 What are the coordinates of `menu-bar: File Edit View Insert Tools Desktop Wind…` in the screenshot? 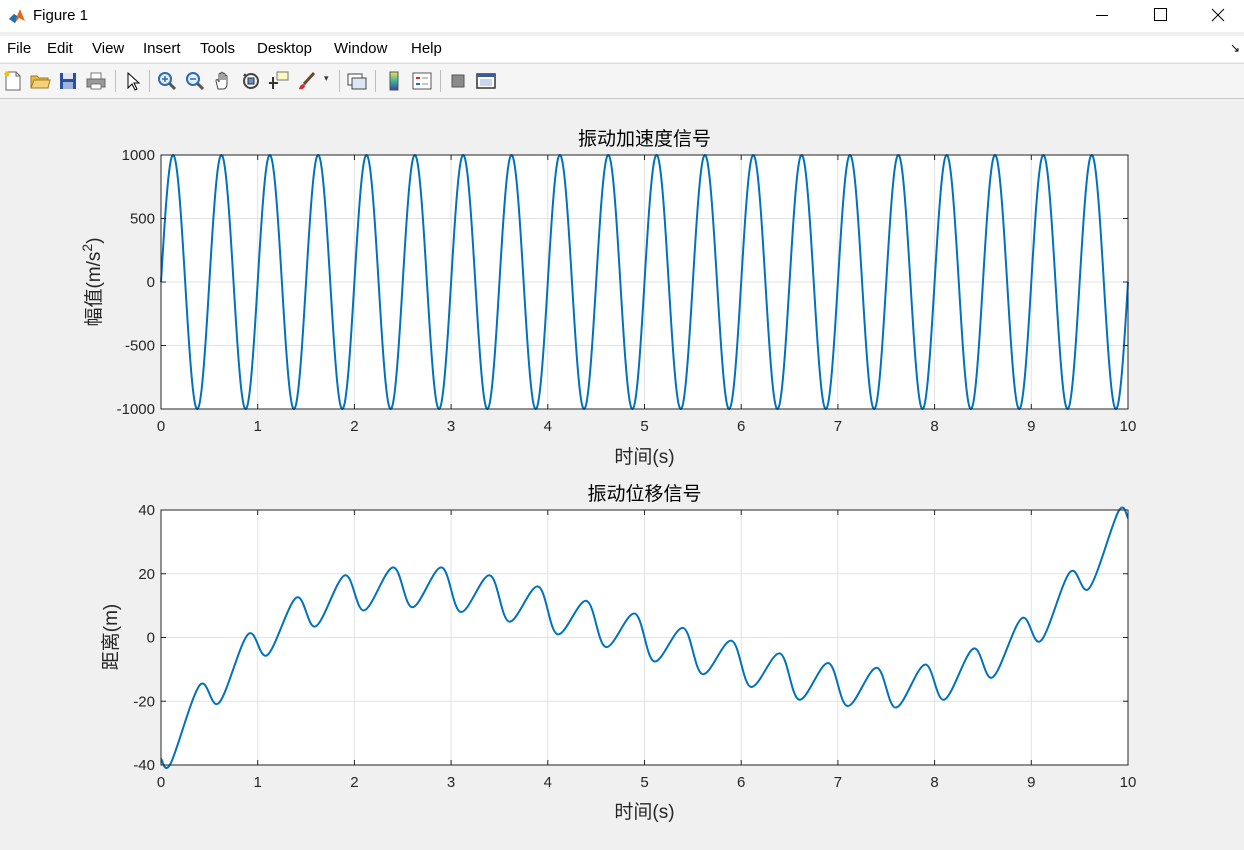 It's located at (622, 49).